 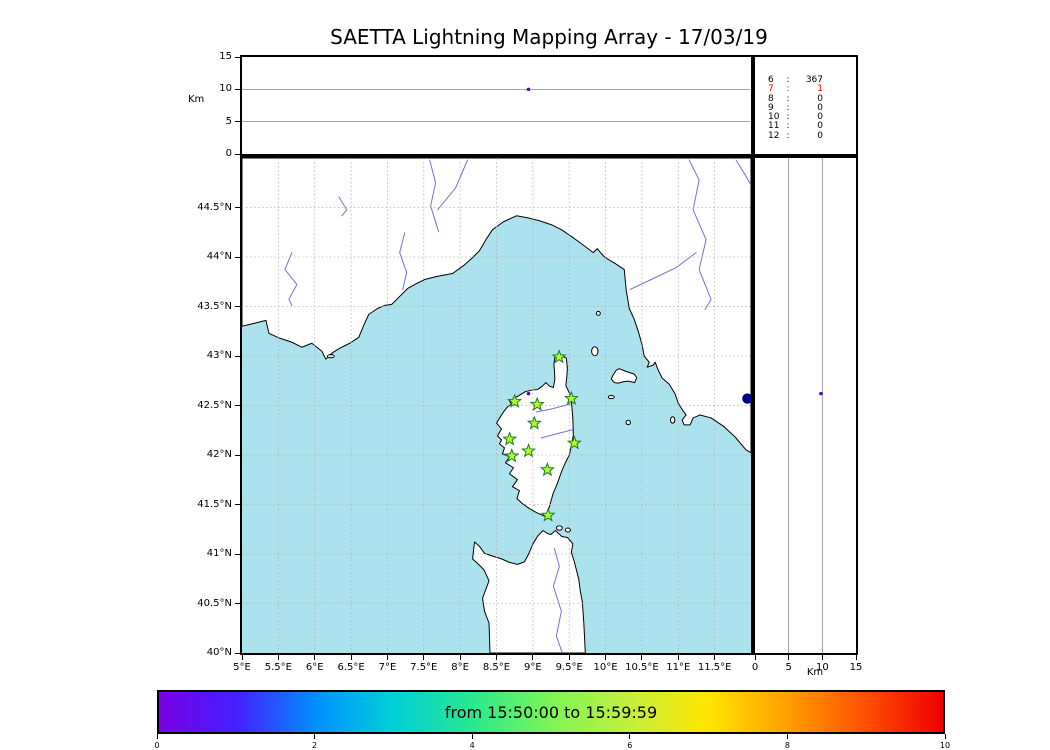 What do you see at coordinates (638, 397) in the screenshot?
I see `lightning-sources` at bounding box center [638, 397].